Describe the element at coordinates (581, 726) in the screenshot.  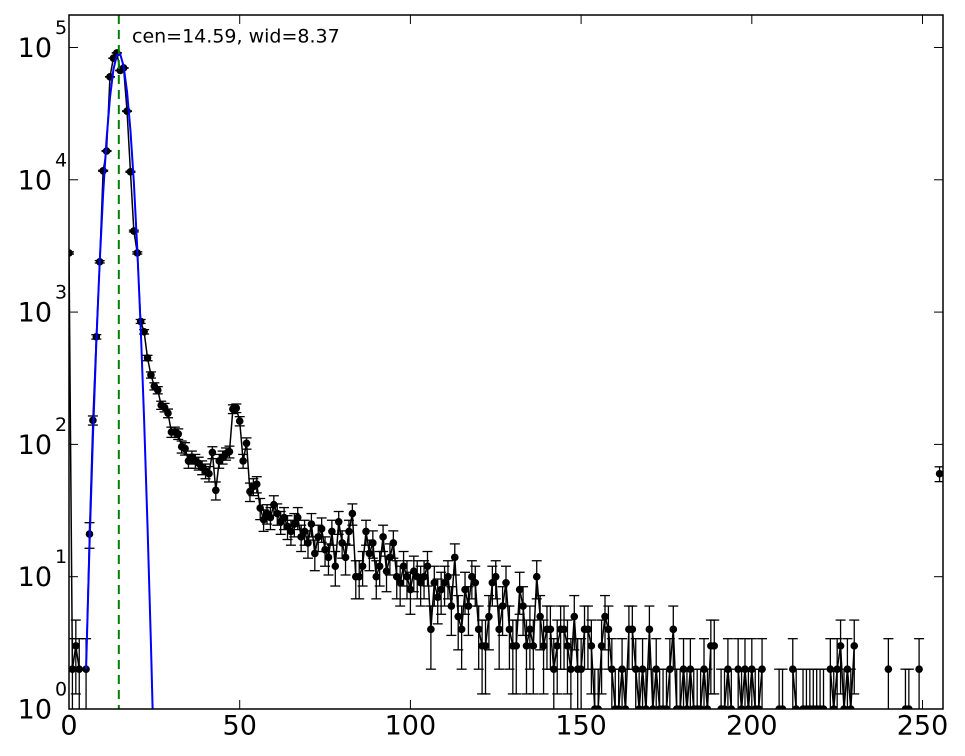
I see `x-tick-label: 150` at that location.